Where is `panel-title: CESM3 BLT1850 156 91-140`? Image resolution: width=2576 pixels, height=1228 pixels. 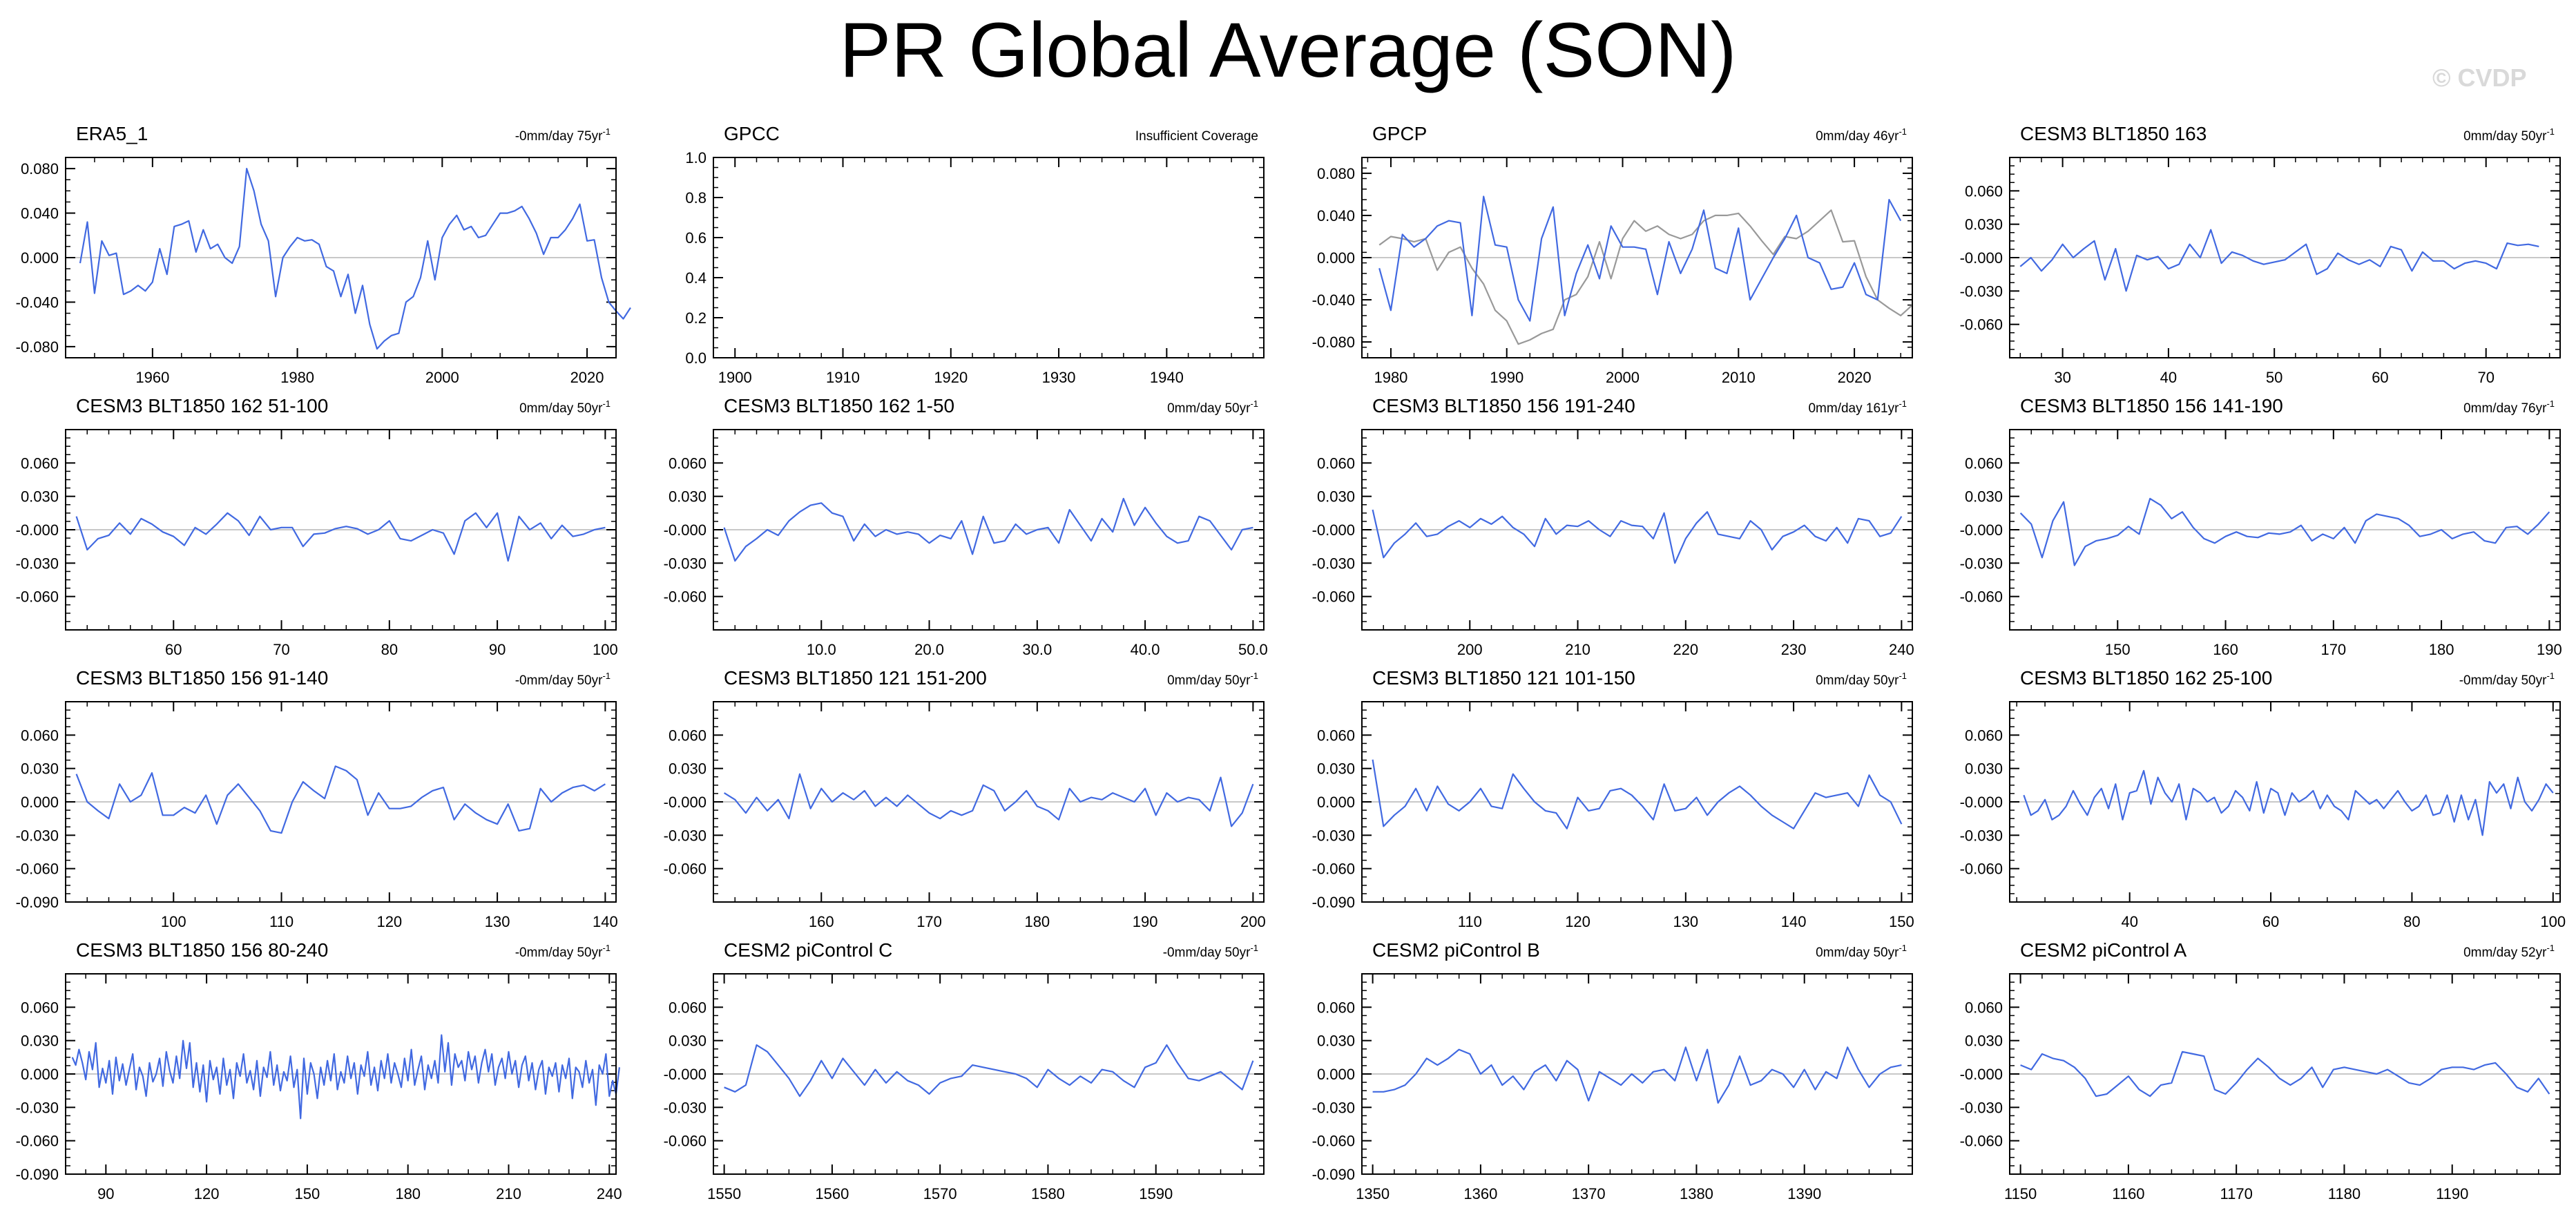 panel-title: CESM3 BLT1850 156 91-140 is located at coordinates (202, 678).